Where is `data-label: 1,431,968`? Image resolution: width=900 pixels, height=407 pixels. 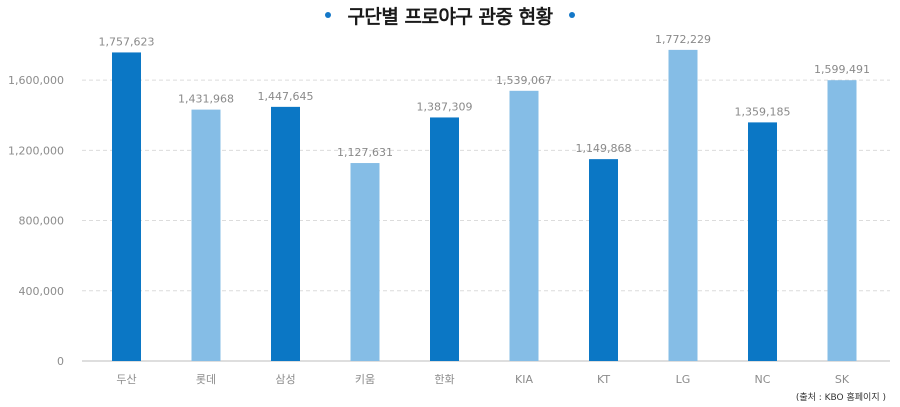 data-label: 1,431,968 is located at coordinates (206, 99).